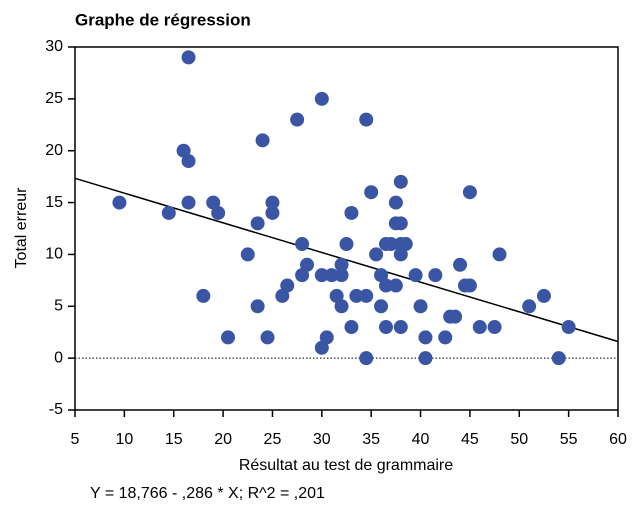 The width and height of the screenshot is (634, 506). Describe the element at coordinates (21, 228) in the screenshot. I see `y-axis-label: Total erreur` at that location.